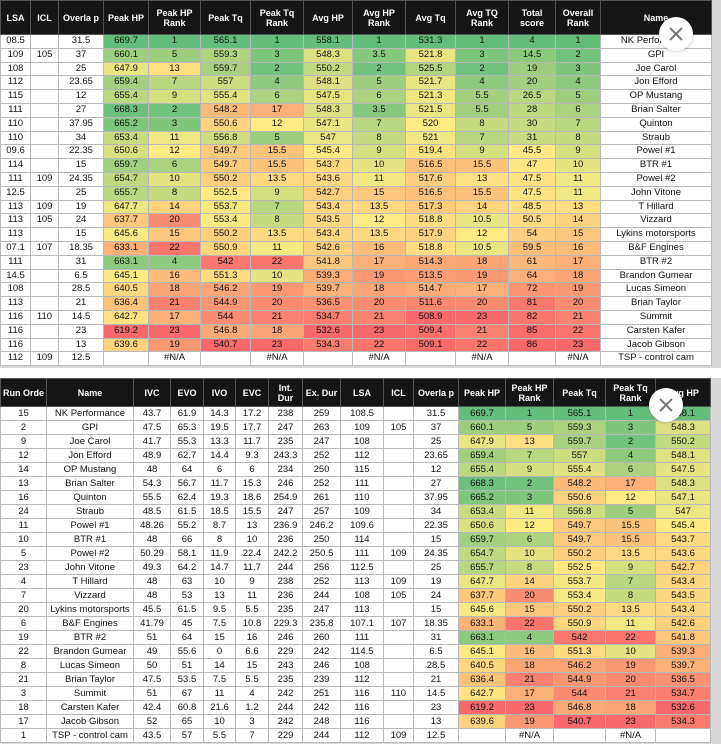 The width and height of the screenshot is (721, 750). What do you see at coordinates (328, 276) in the screenshot?
I see `cell: 539.3` at bounding box center [328, 276].